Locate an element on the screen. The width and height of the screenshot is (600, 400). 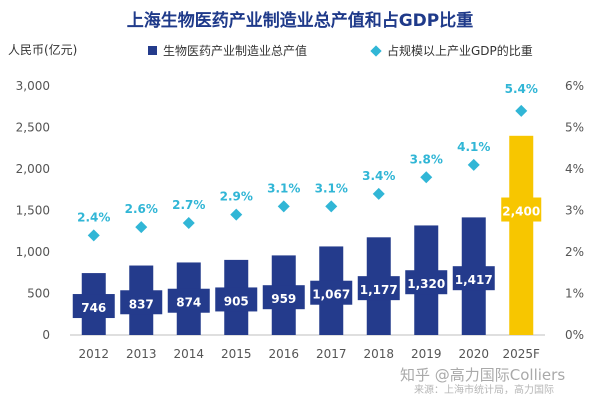
x-tick-label: 2025F is located at coordinates (522, 354).